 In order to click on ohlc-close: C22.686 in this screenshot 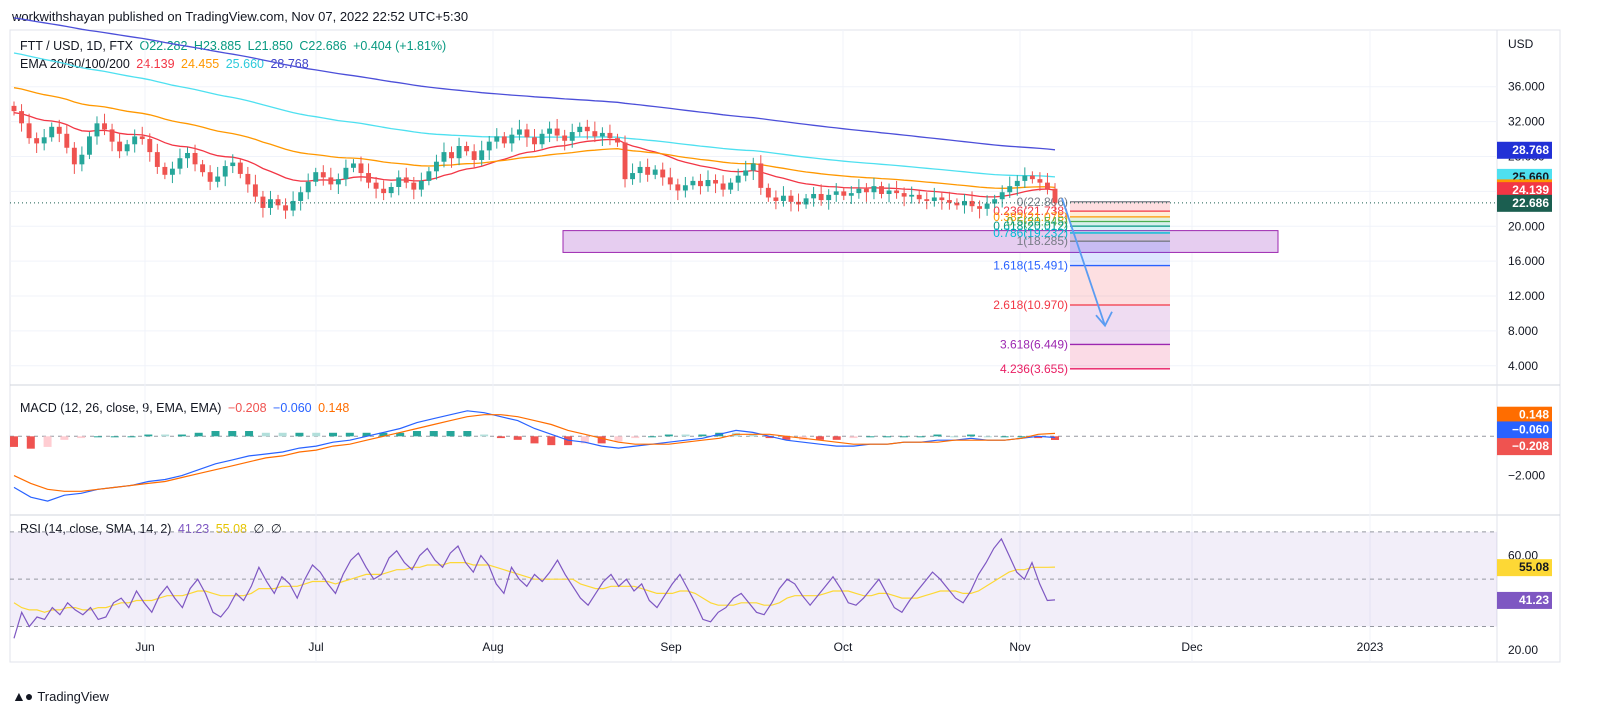, I will do `click(323, 46)`.